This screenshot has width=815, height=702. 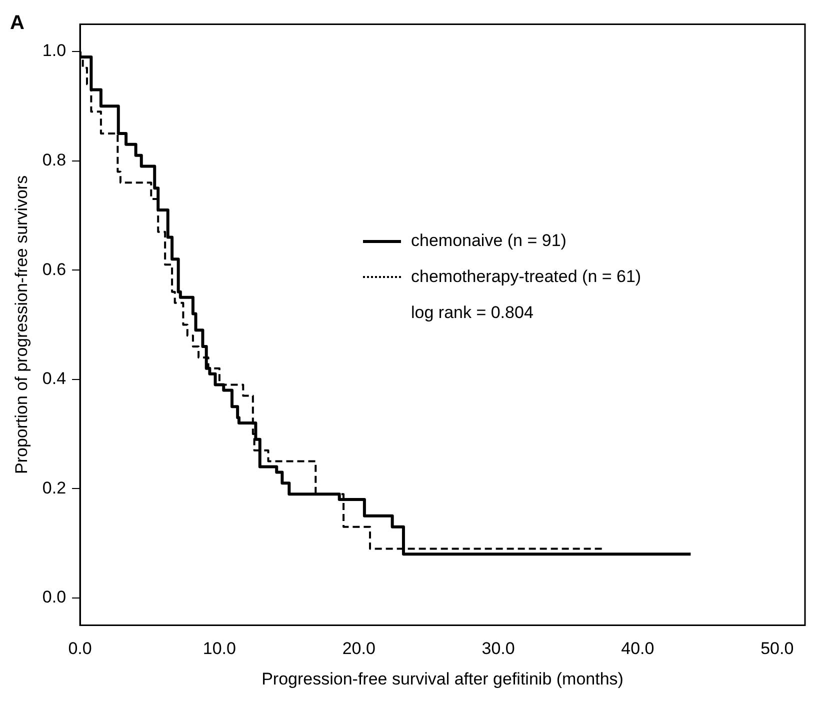 What do you see at coordinates (443, 678) in the screenshot?
I see `x-axis-title: Progression-free survival after gefitinib (months)` at bounding box center [443, 678].